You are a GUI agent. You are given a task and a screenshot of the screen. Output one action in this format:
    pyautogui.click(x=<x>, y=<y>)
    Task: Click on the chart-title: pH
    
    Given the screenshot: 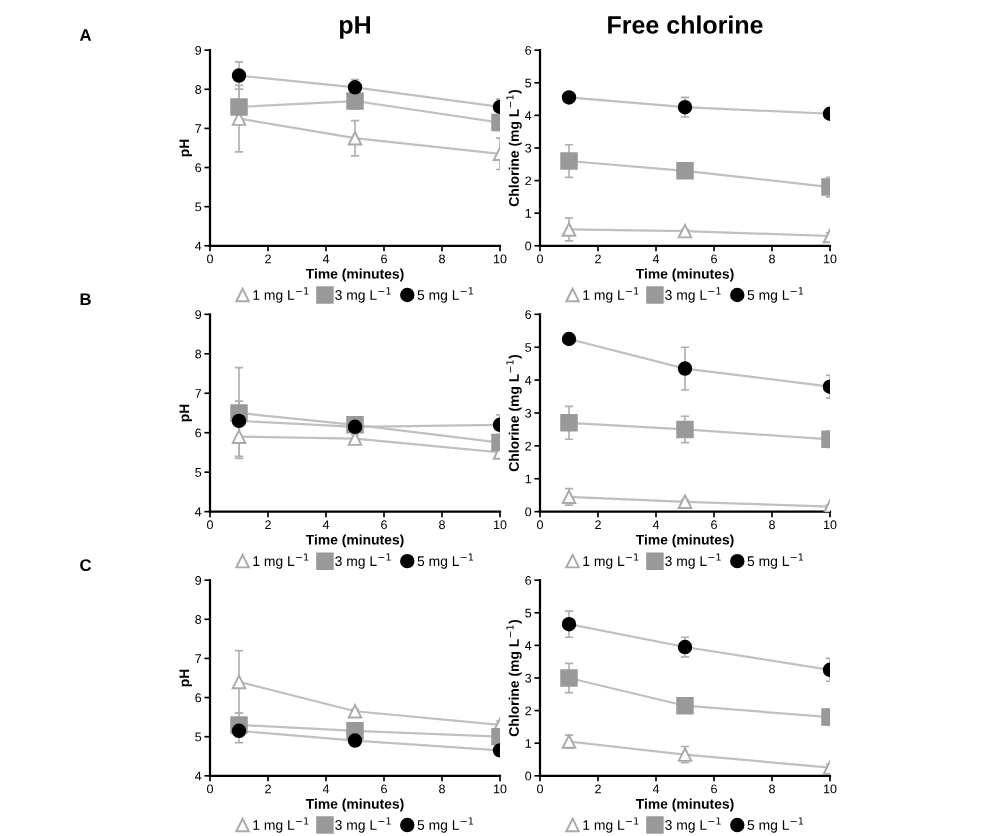 What is the action you would take?
    pyautogui.click(x=354, y=27)
    